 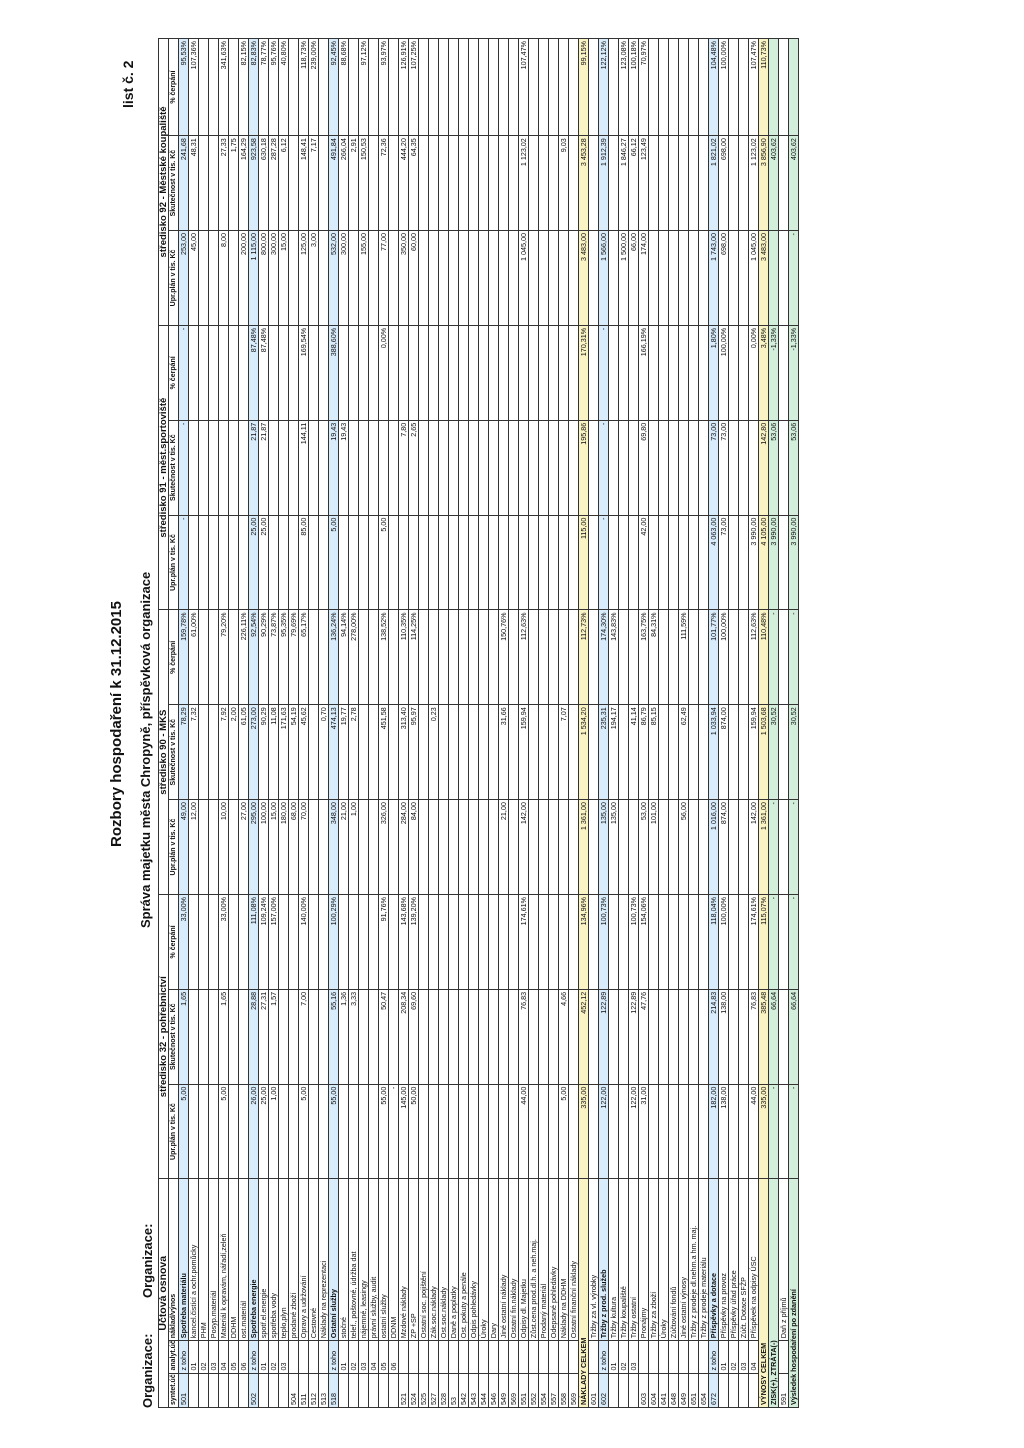 What do you see at coordinates (253, 1260) in the screenshot?
I see `cell-name: Spotřeba energie` at bounding box center [253, 1260].